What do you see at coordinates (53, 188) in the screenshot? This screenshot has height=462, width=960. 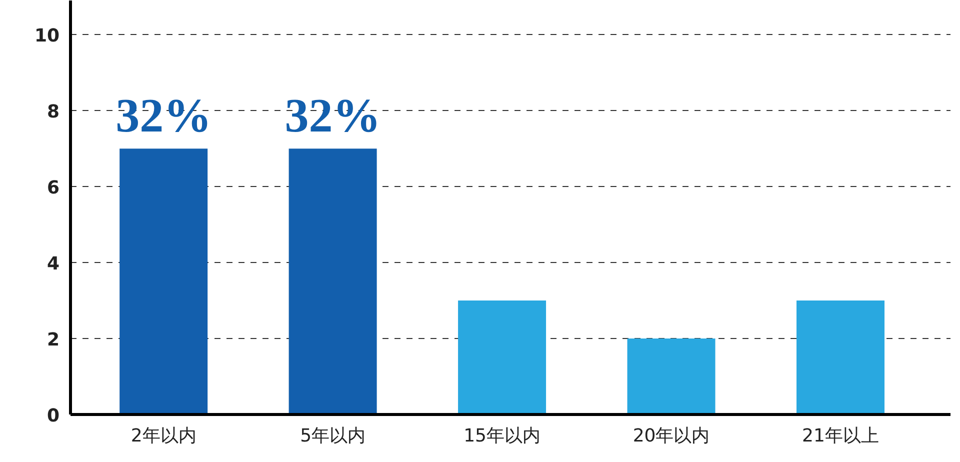 I see `y-tick-label: 6` at bounding box center [53, 188].